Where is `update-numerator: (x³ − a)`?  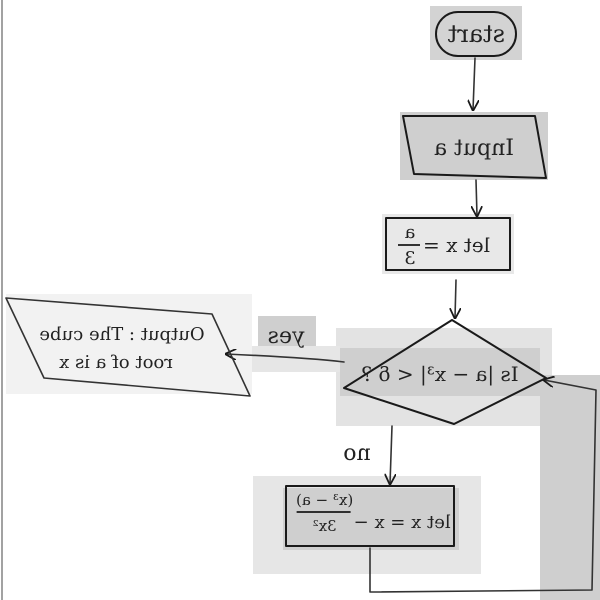 update-numerator: (x³ − a) is located at coordinates (324, 500).